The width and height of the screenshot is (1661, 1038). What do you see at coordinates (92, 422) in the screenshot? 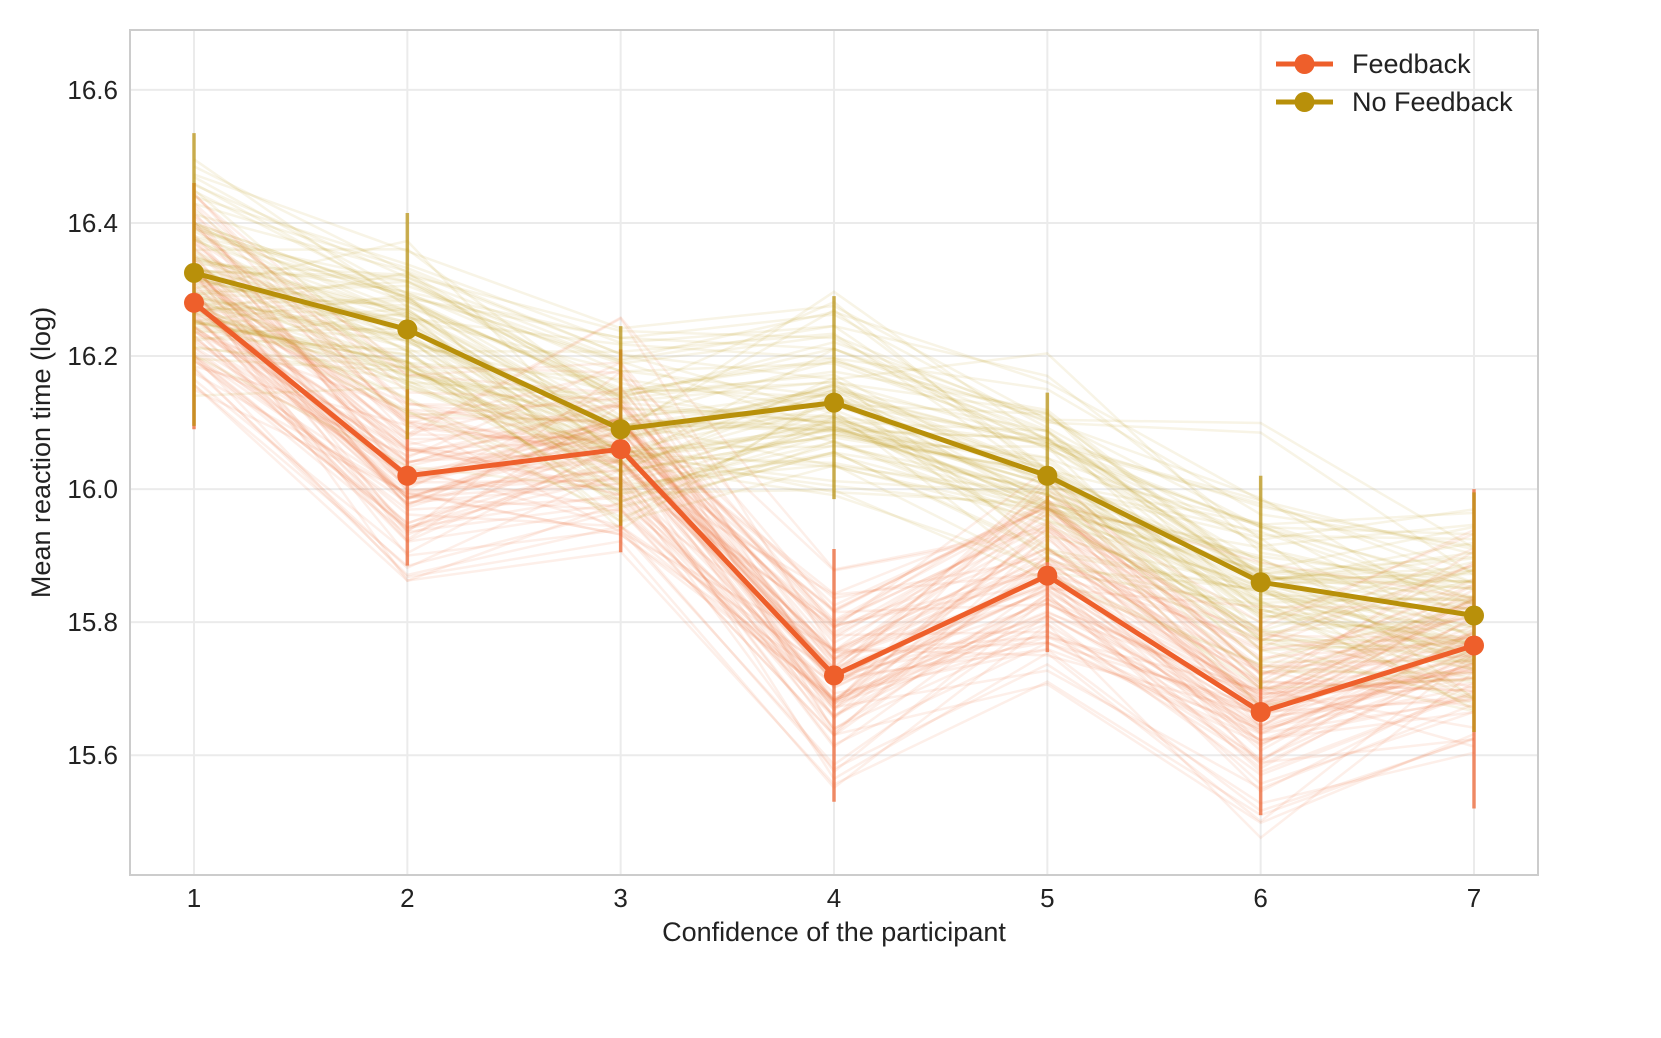
I see `y-tick-labels: 15.6 15.8 16.0 16.2 16.4 16.6` at bounding box center [92, 422].